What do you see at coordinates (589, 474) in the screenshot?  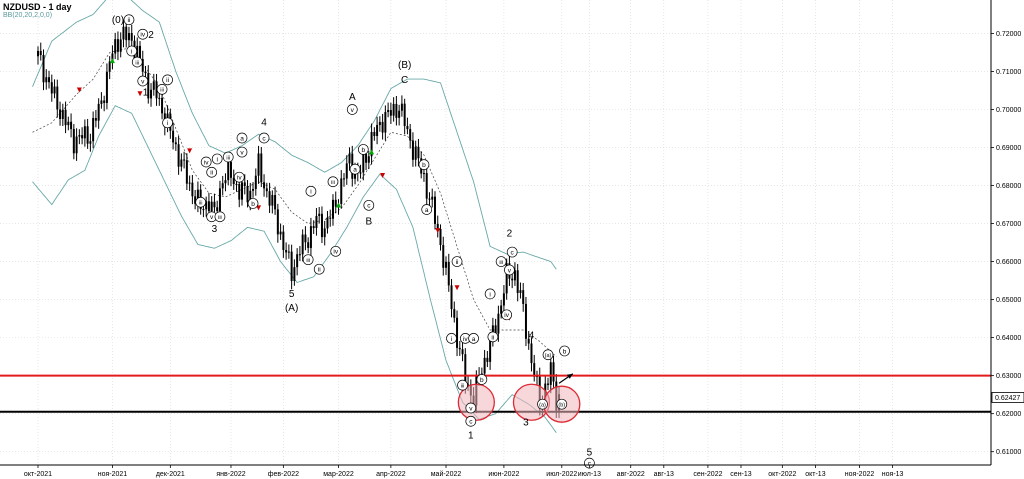 I see `x-tick-label: июл-13` at bounding box center [589, 474].